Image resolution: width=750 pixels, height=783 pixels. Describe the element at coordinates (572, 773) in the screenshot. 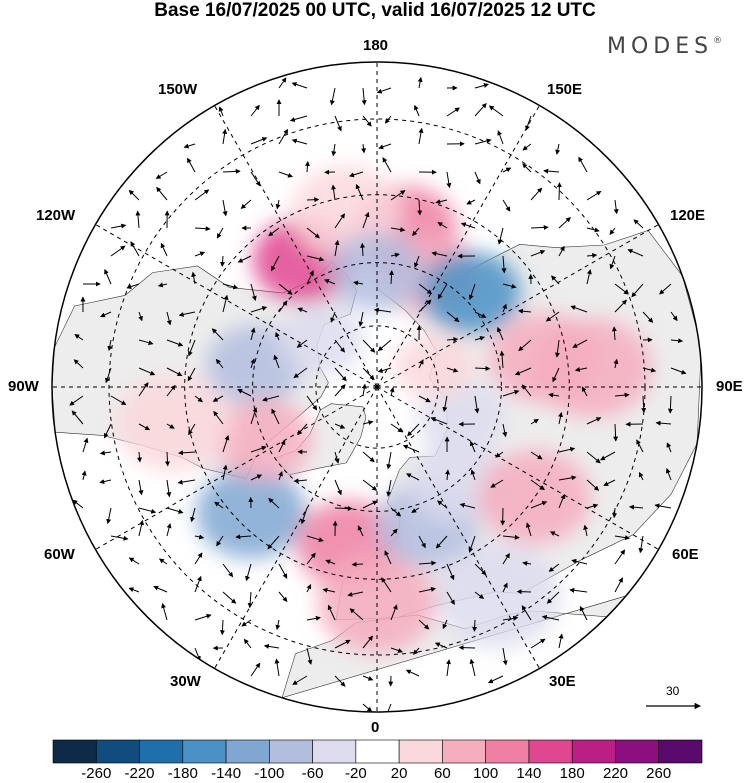

I see `colorbar-tick-label: 180` at that location.